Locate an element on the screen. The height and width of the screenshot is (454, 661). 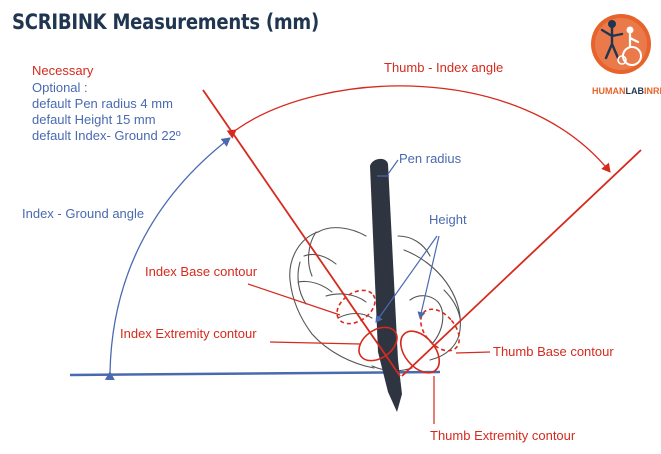
humanlab-logo: HUMANLABINRIA is located at coordinates (626, 55).